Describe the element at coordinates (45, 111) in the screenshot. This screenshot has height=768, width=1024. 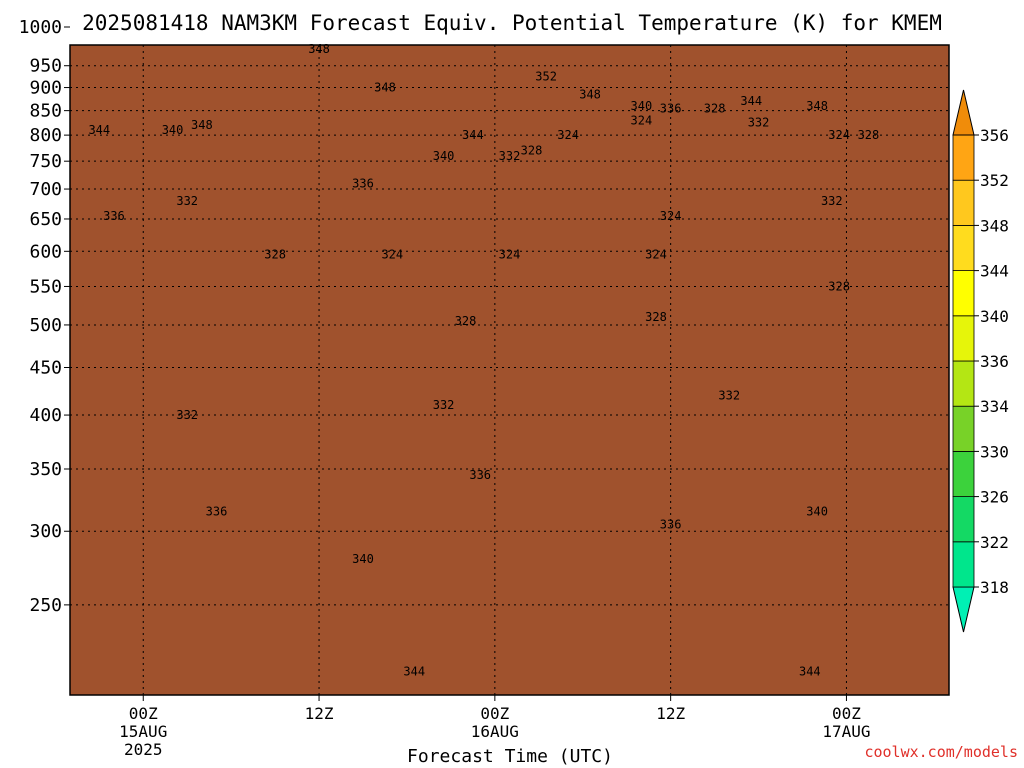
I see `y-tick-label: 850` at that location.